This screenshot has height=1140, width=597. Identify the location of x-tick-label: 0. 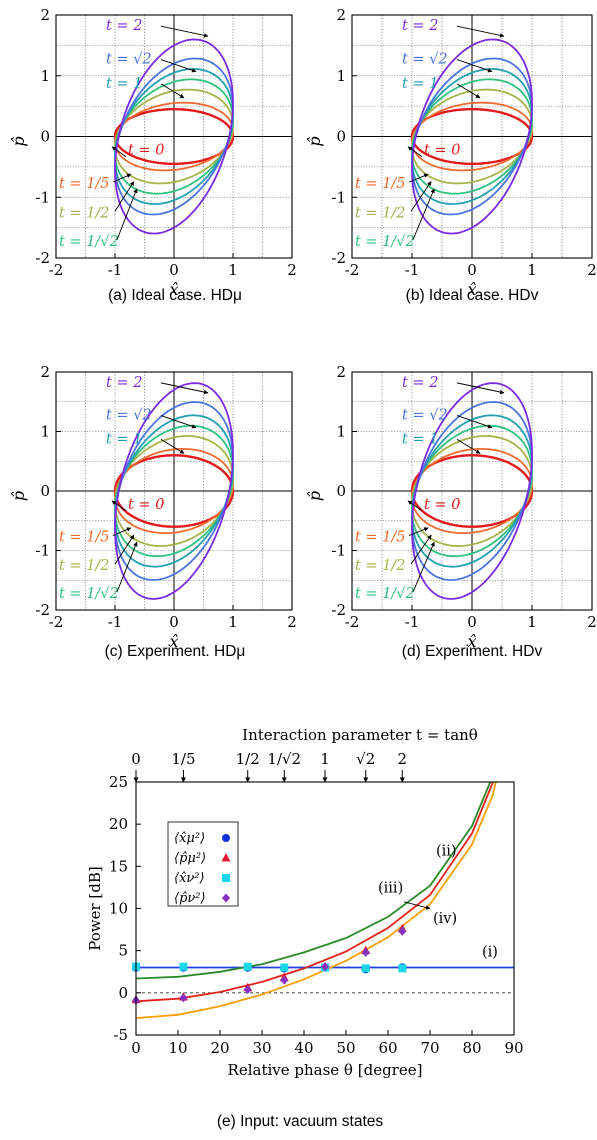
(136, 1048).